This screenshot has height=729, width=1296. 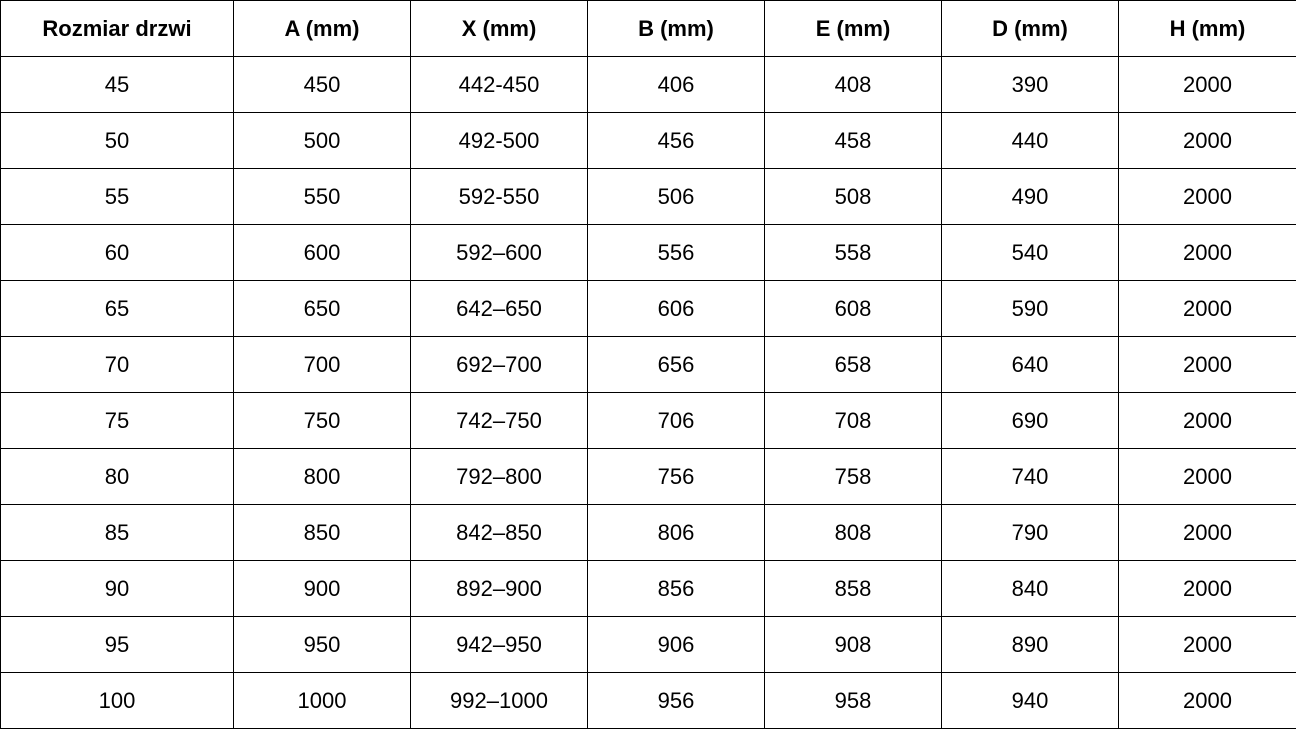 I want to click on column-header: X (mm), so click(x=499, y=28).